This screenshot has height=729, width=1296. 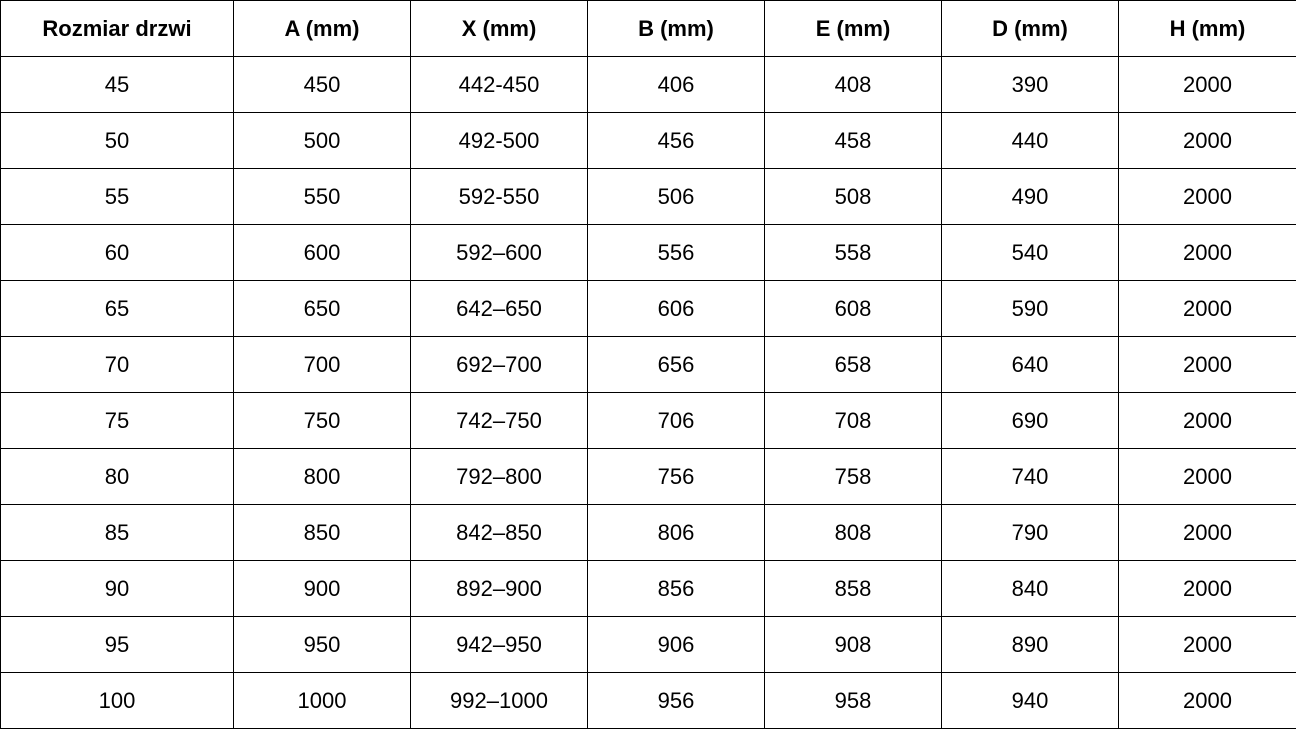 I want to click on column-header: X (mm), so click(x=499, y=28).